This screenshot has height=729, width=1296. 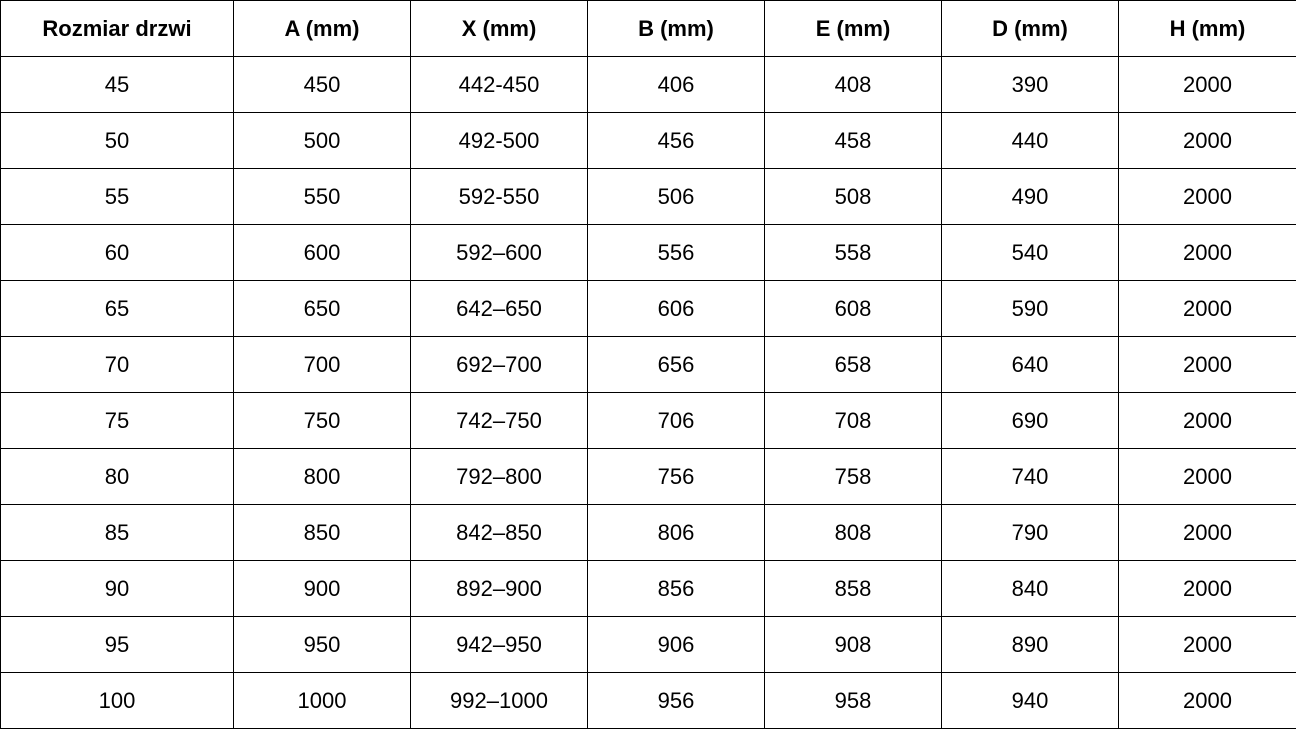 I want to click on column-header: X (mm), so click(x=499, y=28).